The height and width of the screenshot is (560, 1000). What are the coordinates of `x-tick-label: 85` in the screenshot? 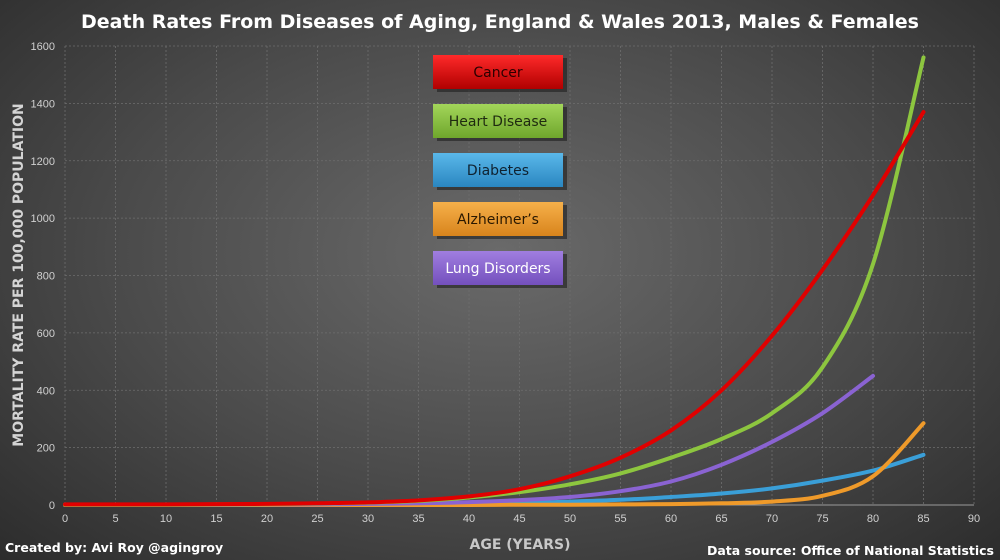 It's located at (923, 519).